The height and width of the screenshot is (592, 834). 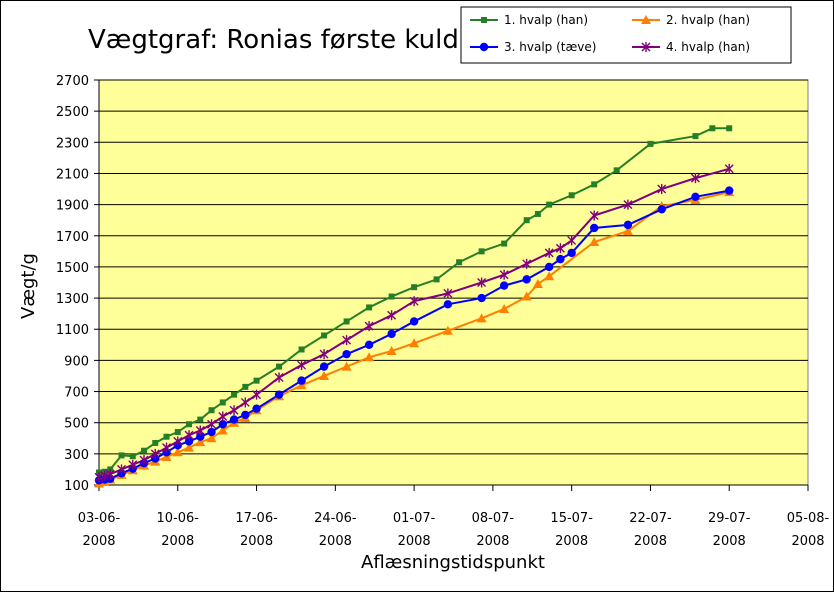 What do you see at coordinates (76, 486) in the screenshot?
I see `y-tick-label: 100` at bounding box center [76, 486].